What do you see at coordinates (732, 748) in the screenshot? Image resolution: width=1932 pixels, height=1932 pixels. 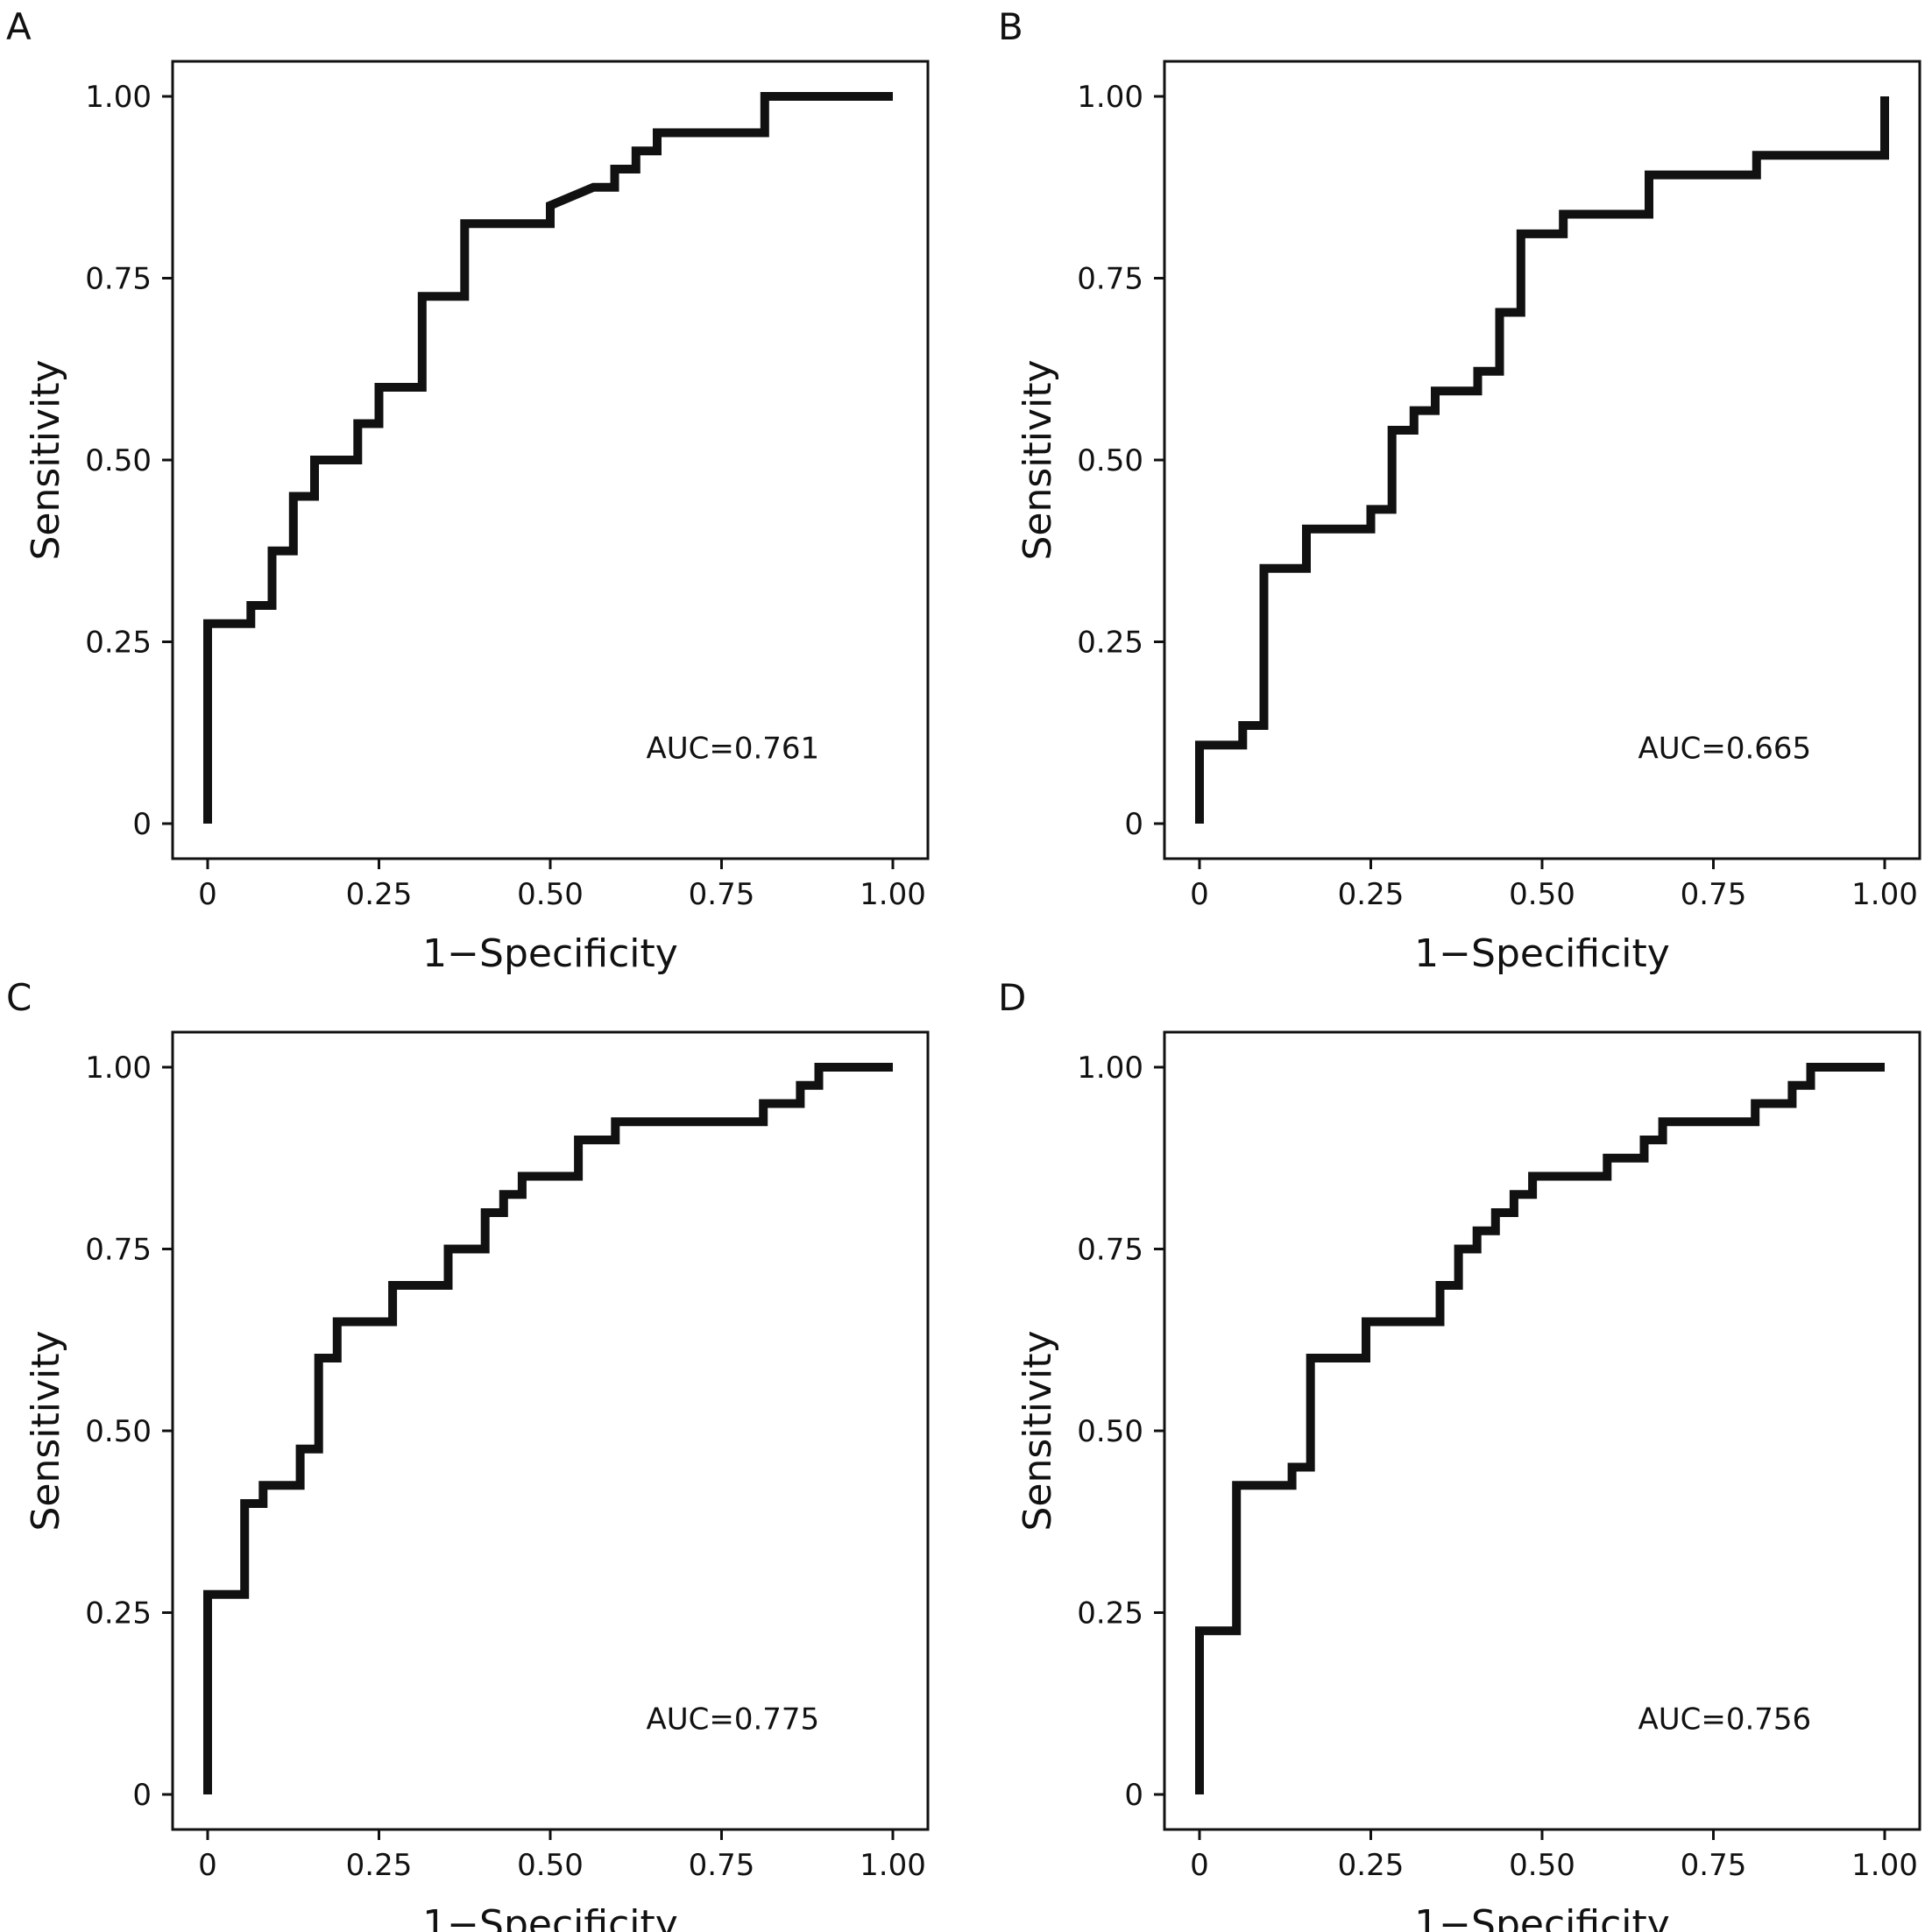 I see `auc-annotation: AUC=0.761` at bounding box center [732, 748].